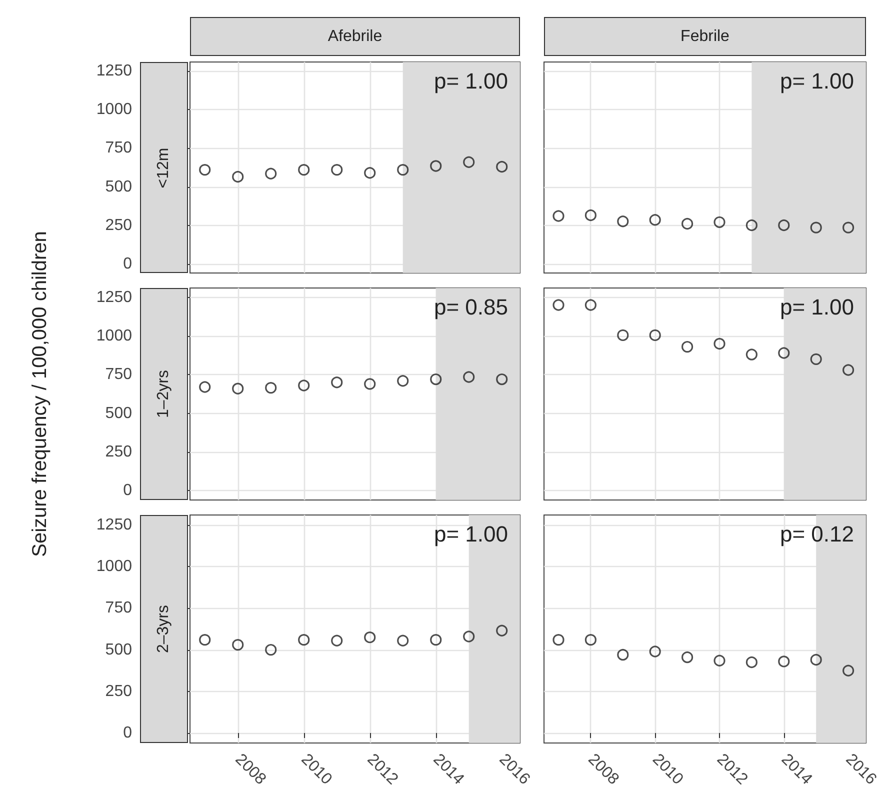 The image size is (886, 811). I want to click on annotation: p= 0.12, so click(817, 534).